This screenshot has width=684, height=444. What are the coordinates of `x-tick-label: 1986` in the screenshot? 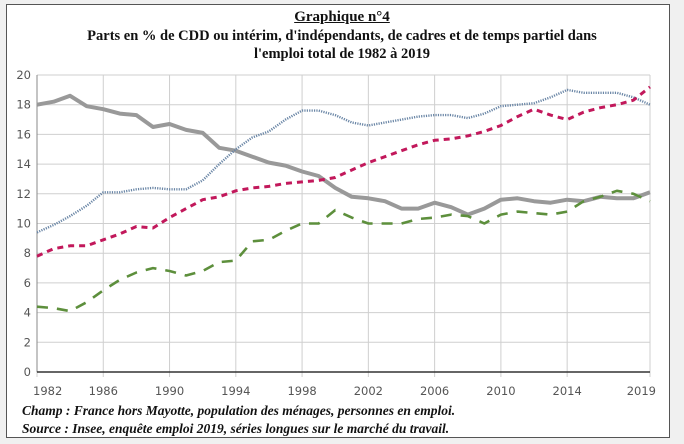 It's located at (103, 391).